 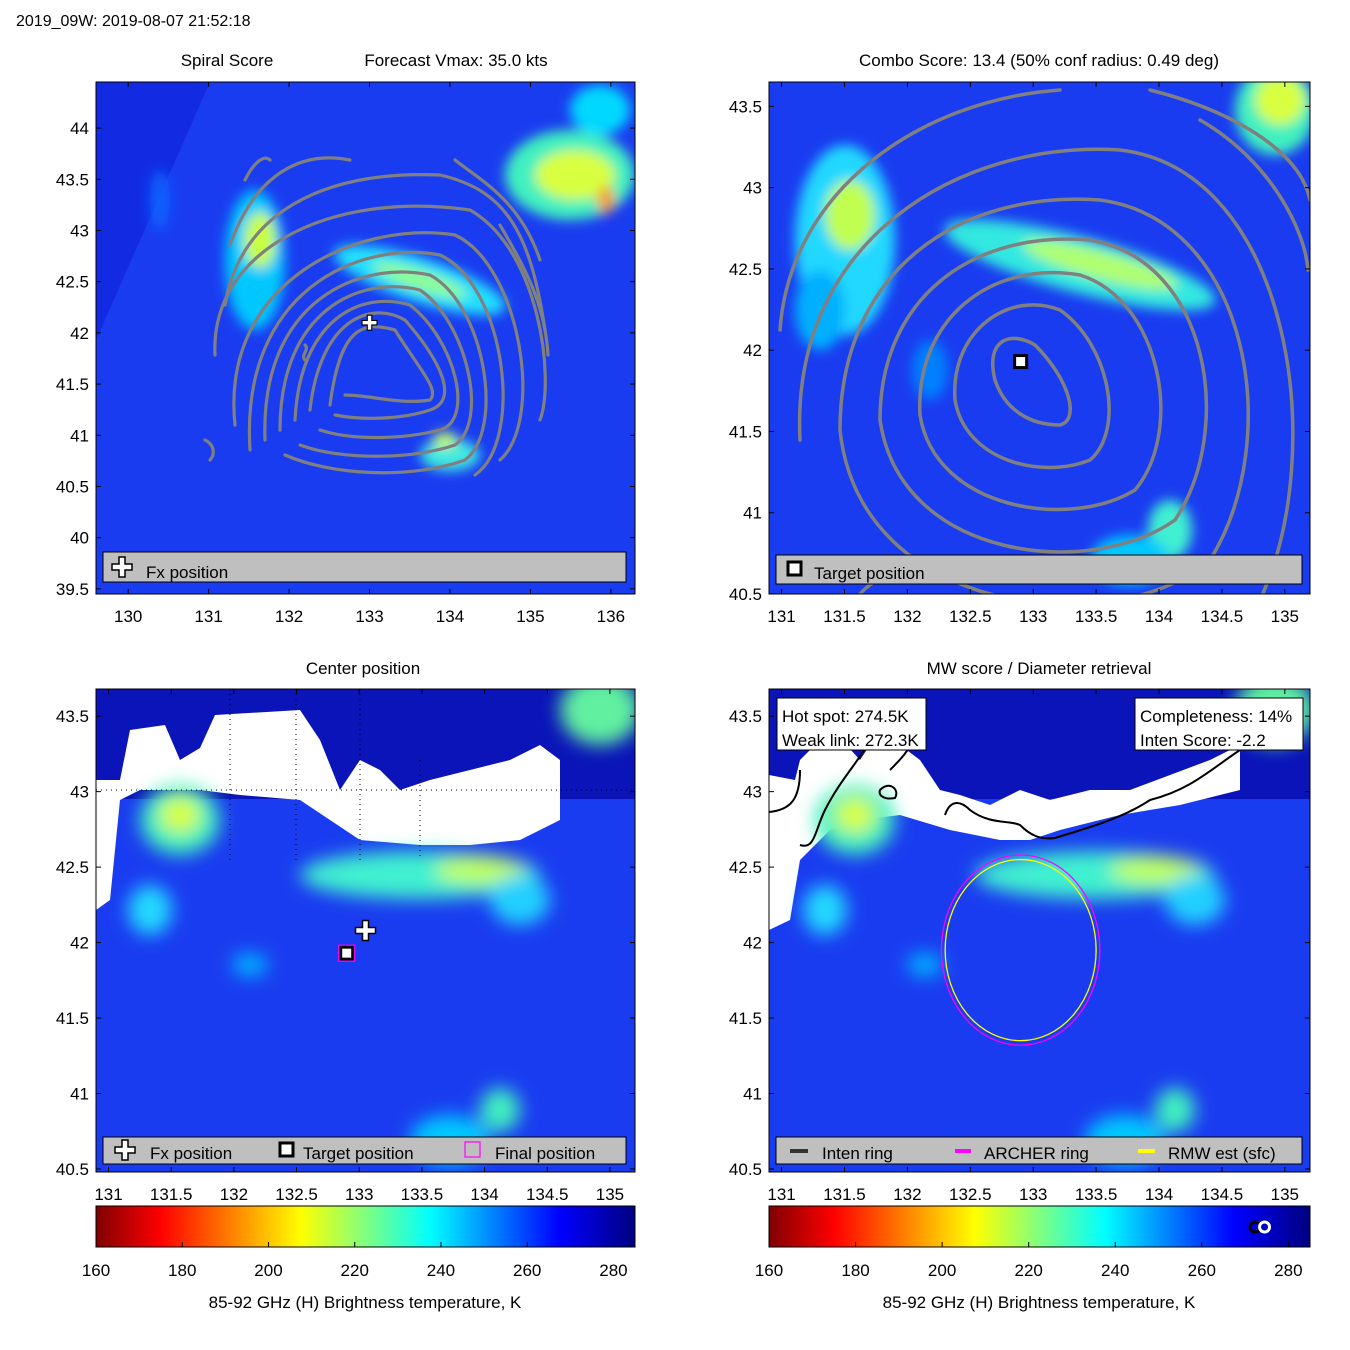 I want to click on y-tick-label: 40, so click(x=79, y=538).